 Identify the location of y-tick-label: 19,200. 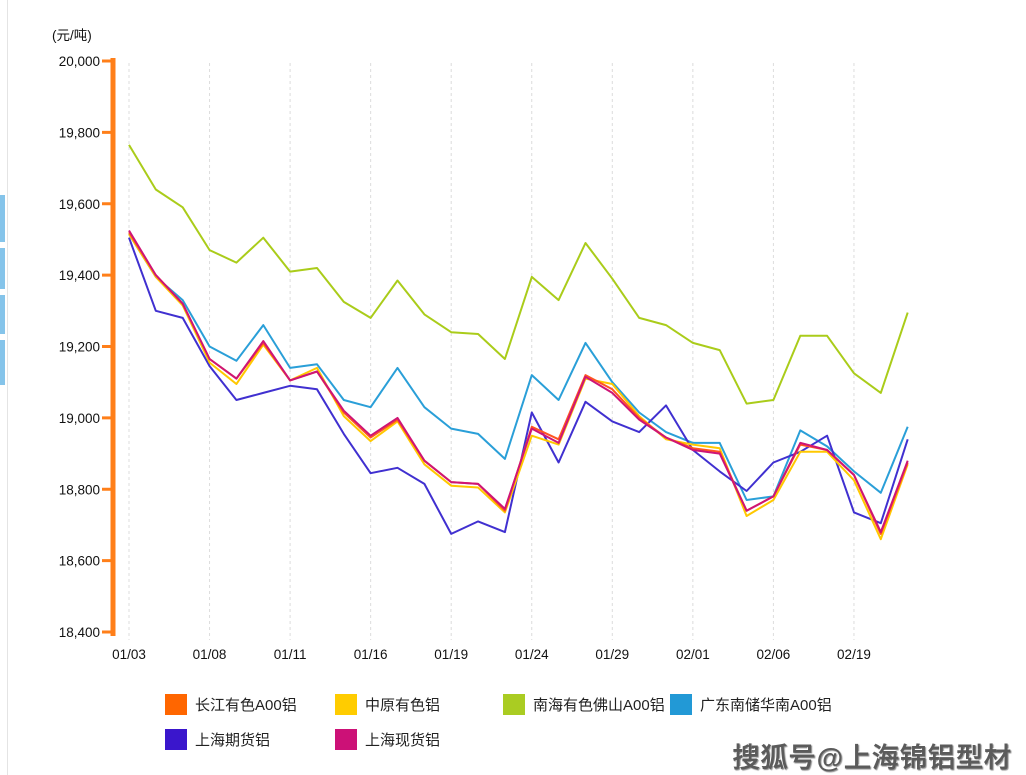
(79, 347).